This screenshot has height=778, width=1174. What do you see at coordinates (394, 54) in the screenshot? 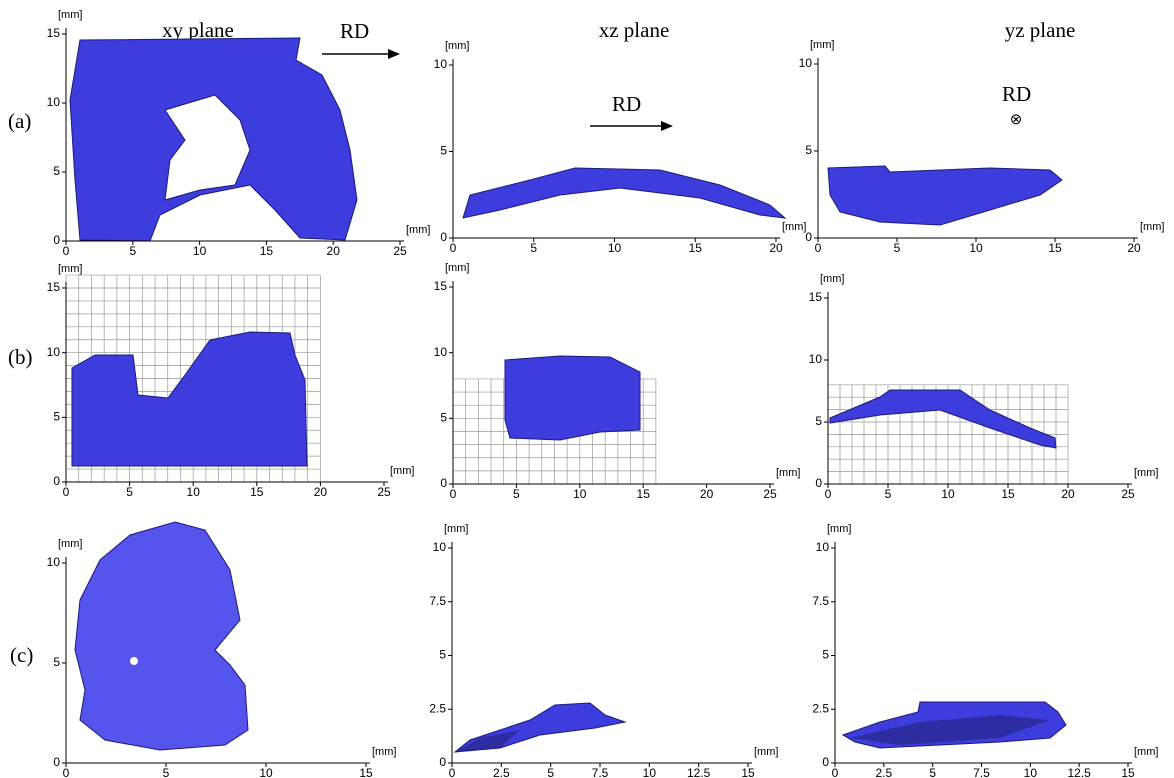
I see `arrow-head` at bounding box center [394, 54].